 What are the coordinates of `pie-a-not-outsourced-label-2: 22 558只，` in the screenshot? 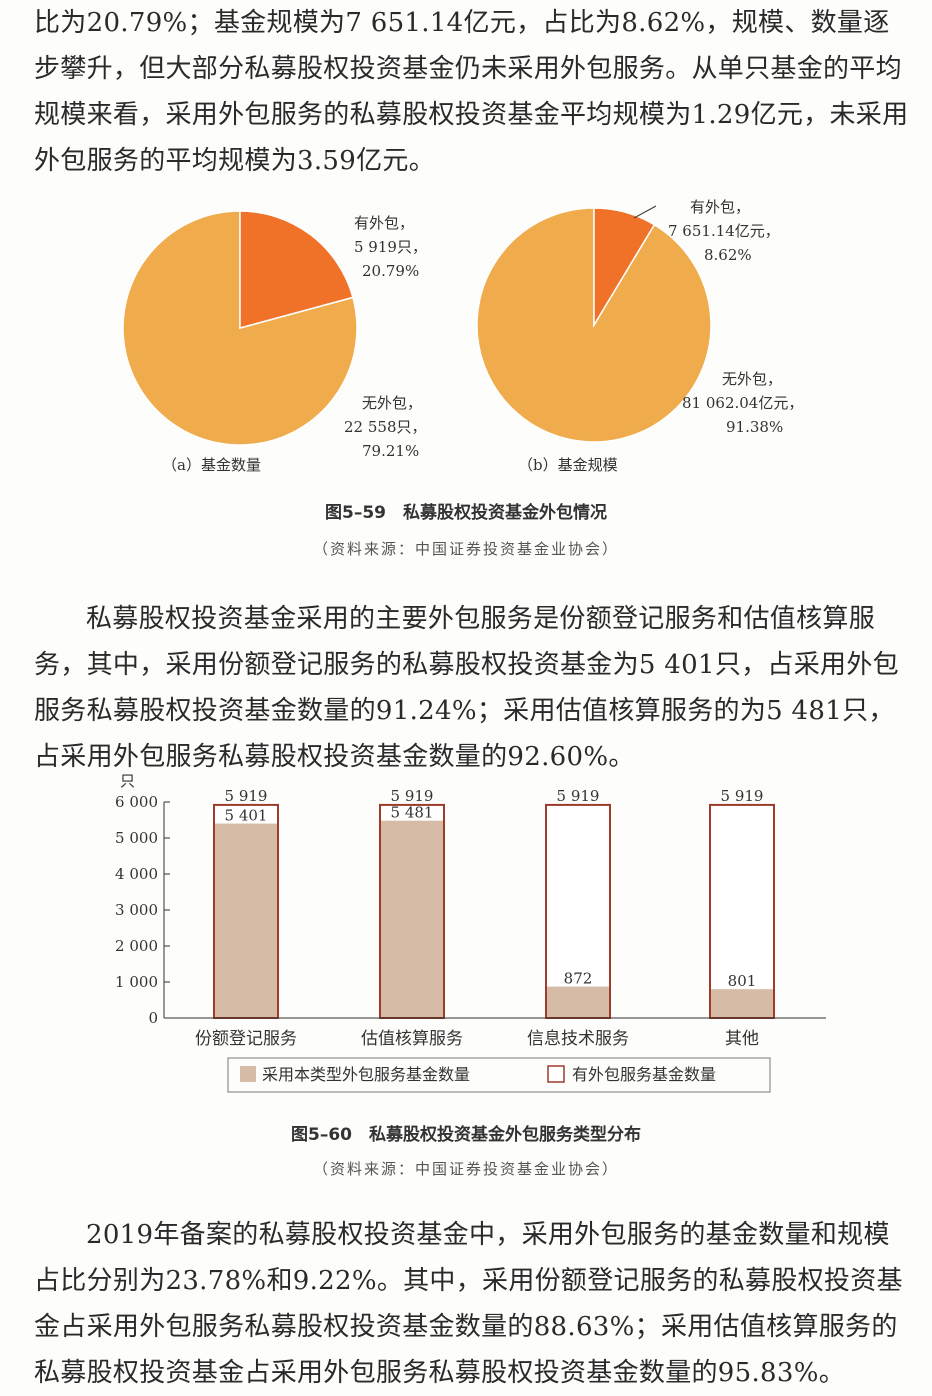 It's located at (385, 427).